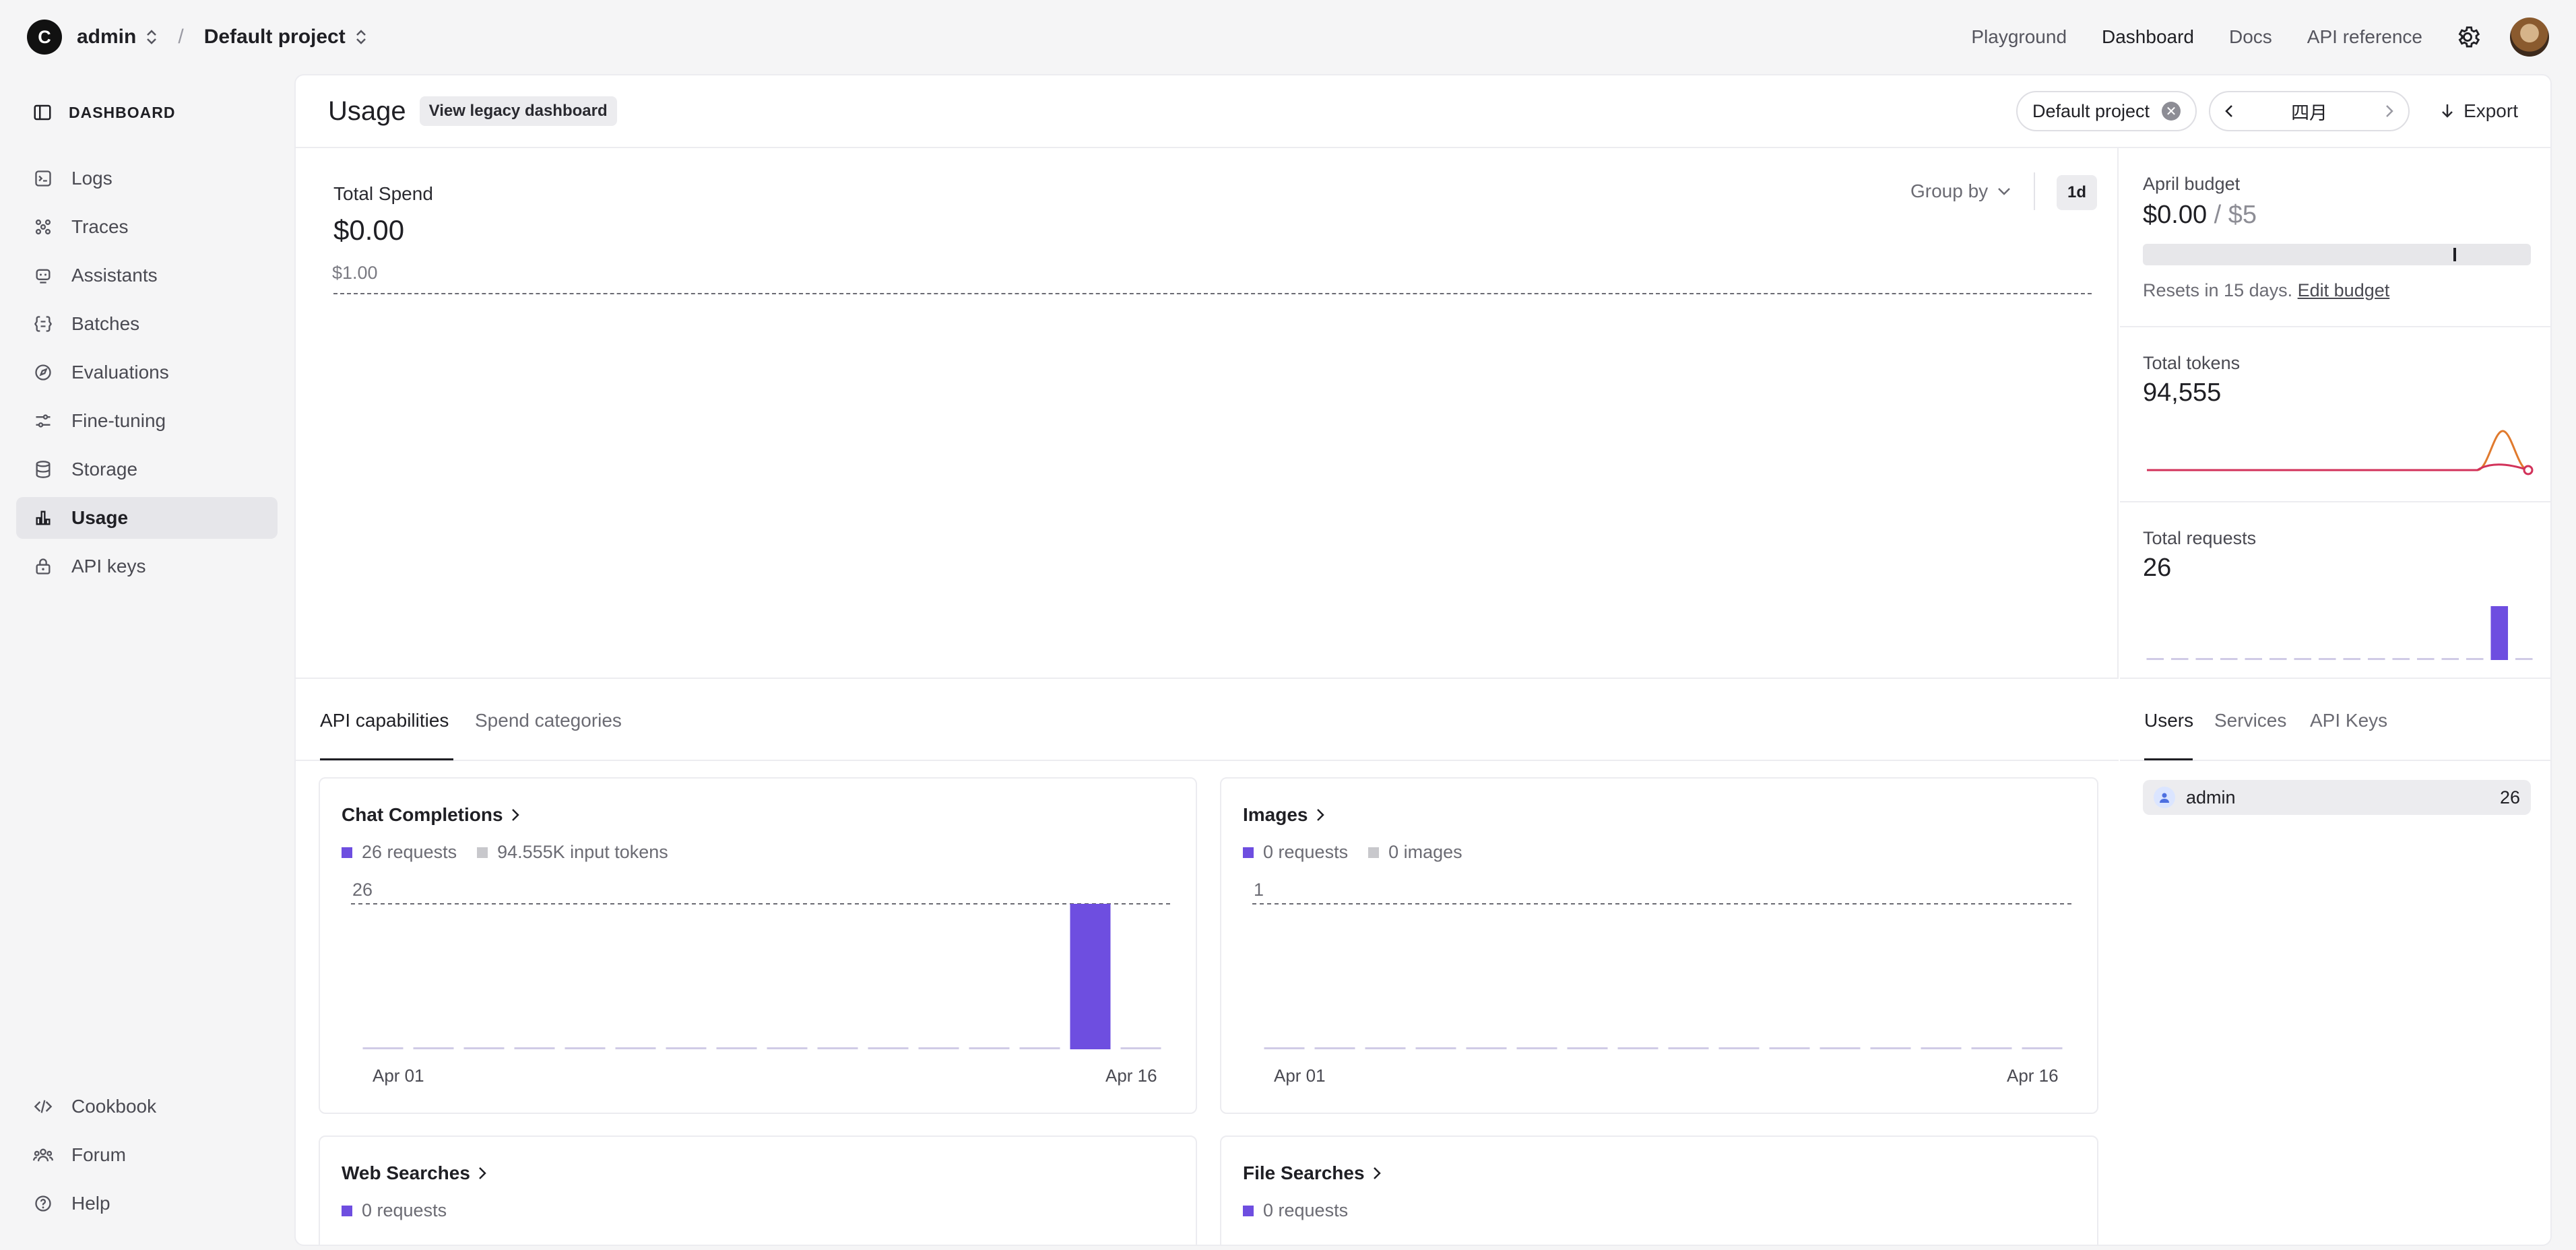 This screenshot has height=1250, width=2576. What do you see at coordinates (2169, 720) in the screenshot?
I see `tab-users: Users` at bounding box center [2169, 720].